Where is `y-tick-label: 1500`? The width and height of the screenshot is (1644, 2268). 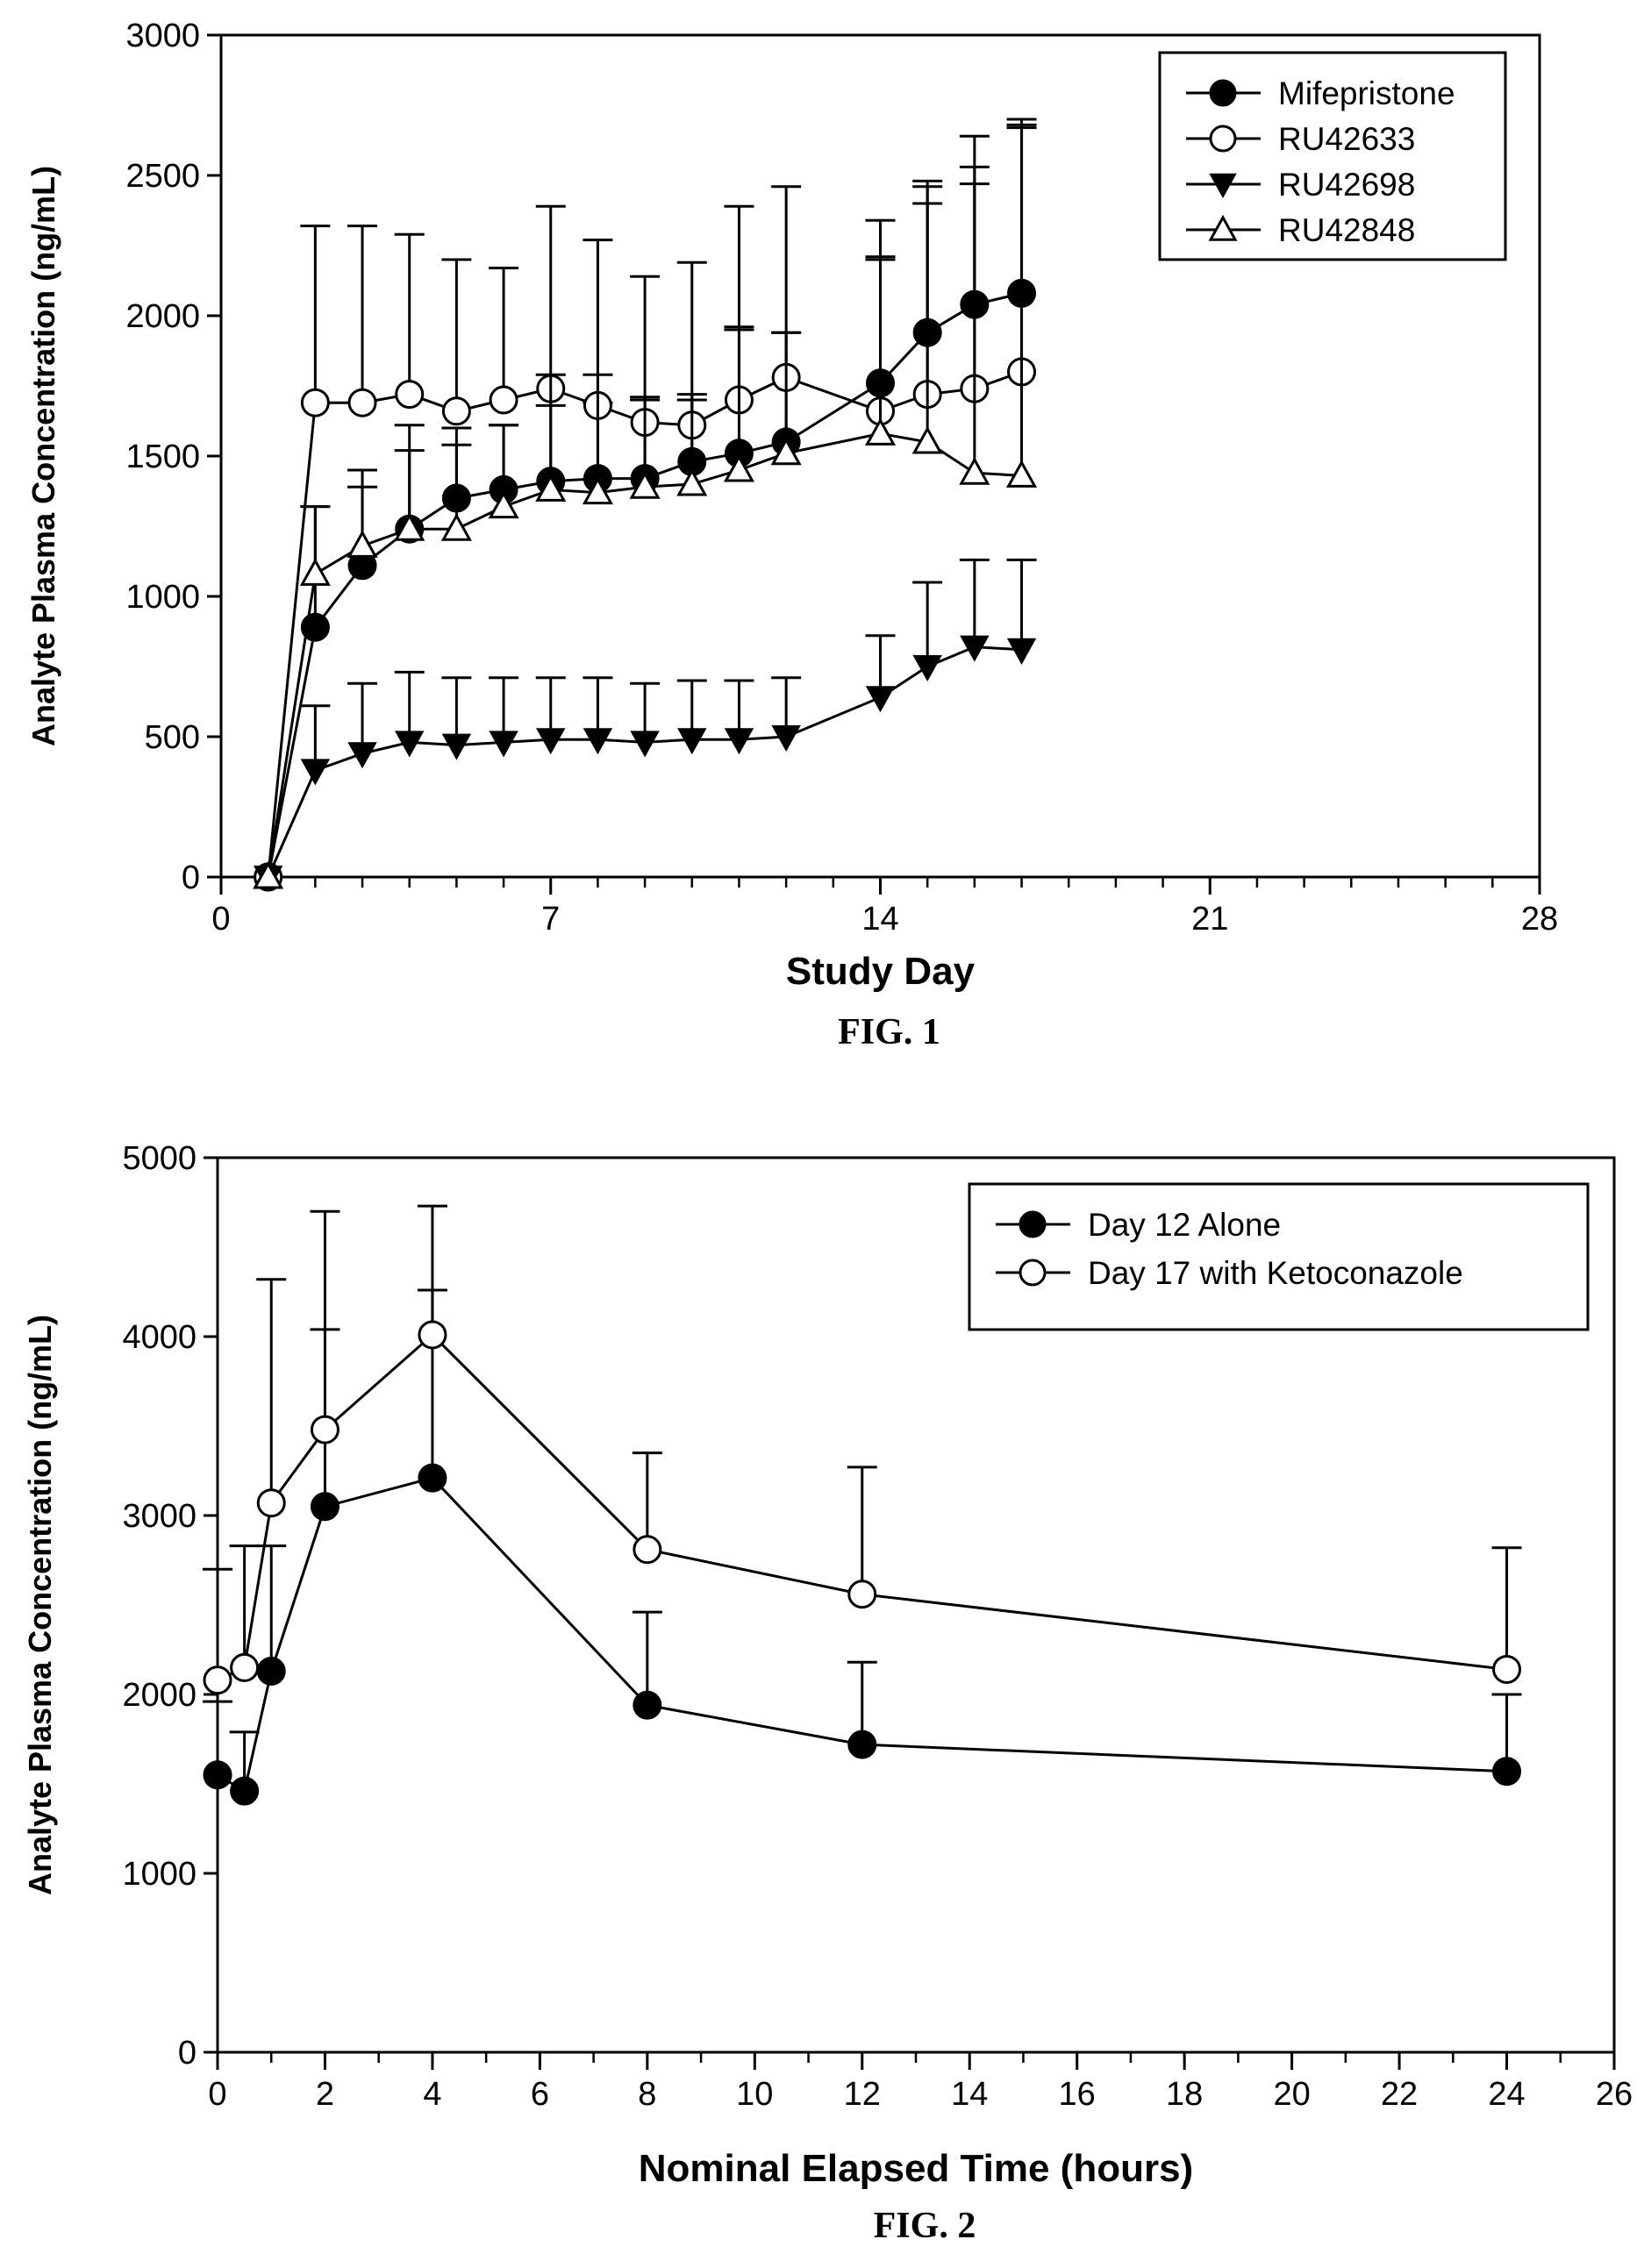
y-tick-label: 1500 is located at coordinates (162, 457).